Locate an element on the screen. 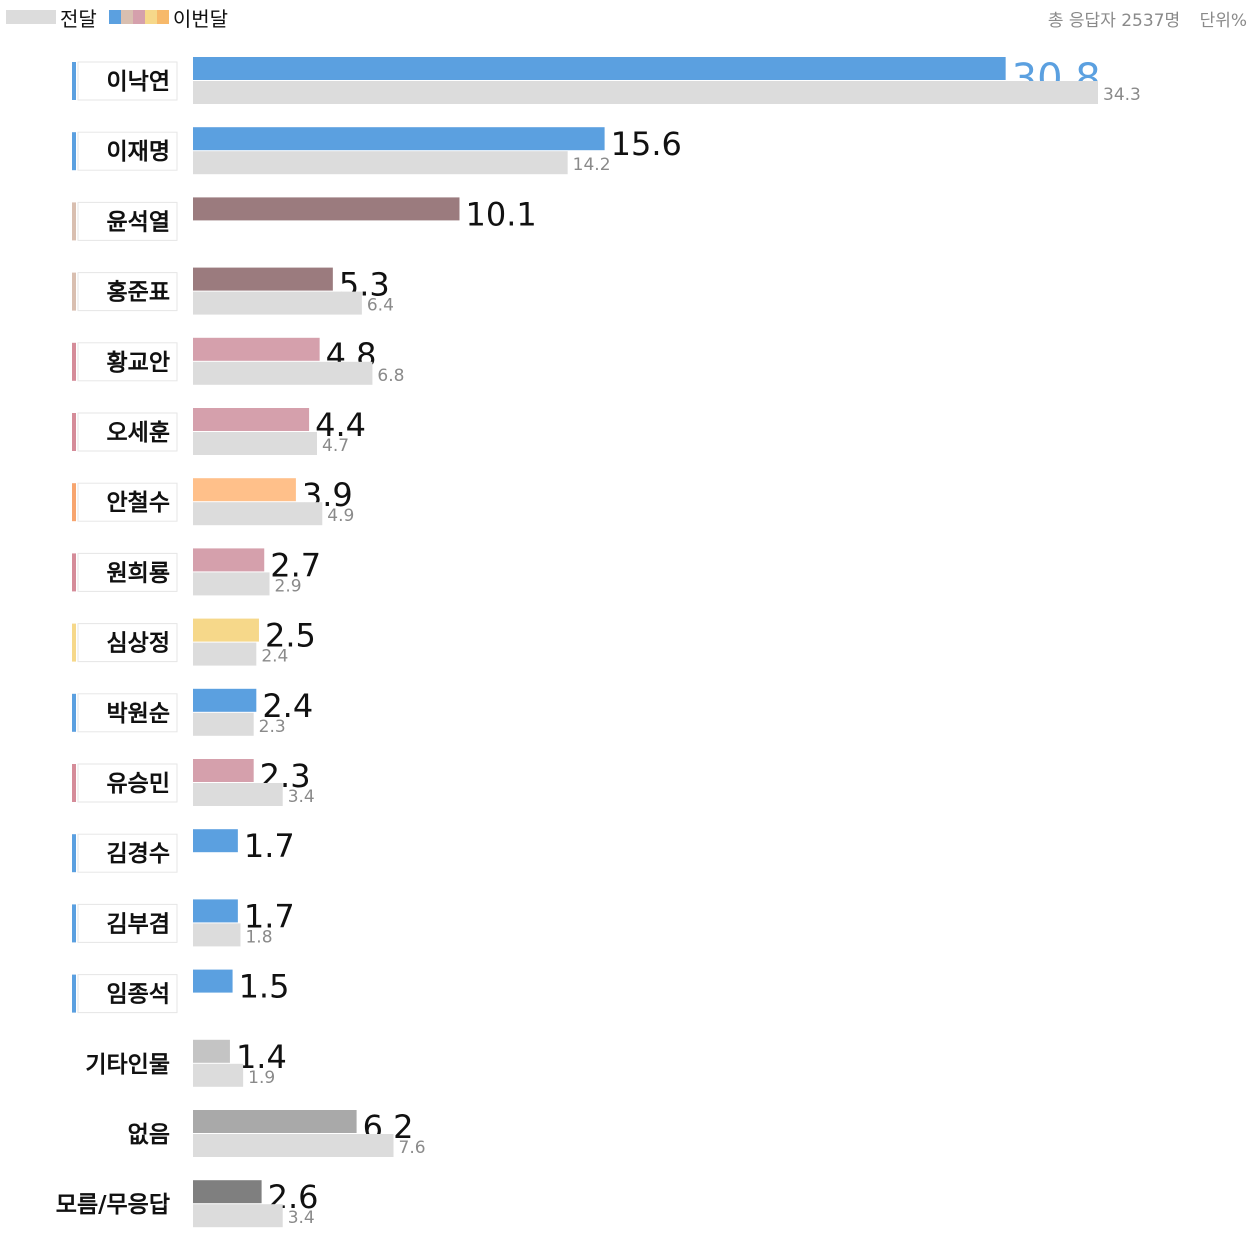  previous-month-value-label: 34.3 is located at coordinates (1122, 95).